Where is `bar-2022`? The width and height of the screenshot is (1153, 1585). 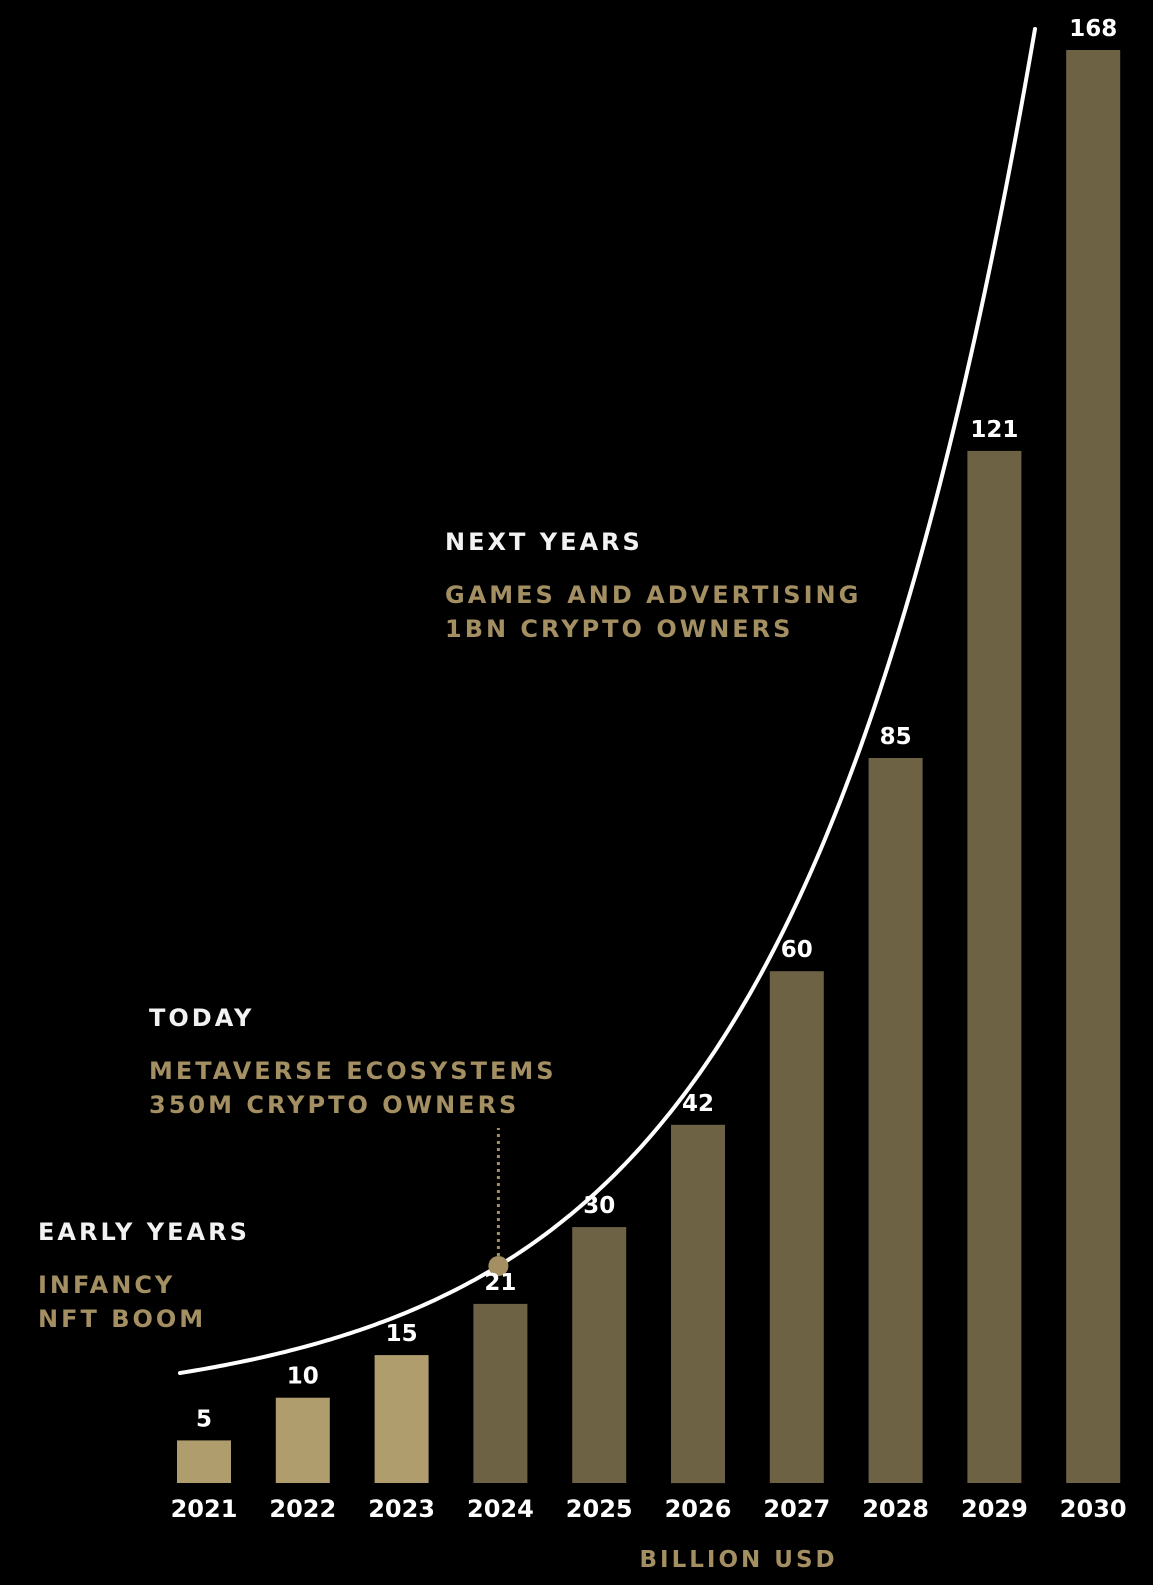
bar-2022 is located at coordinates (302, 1440).